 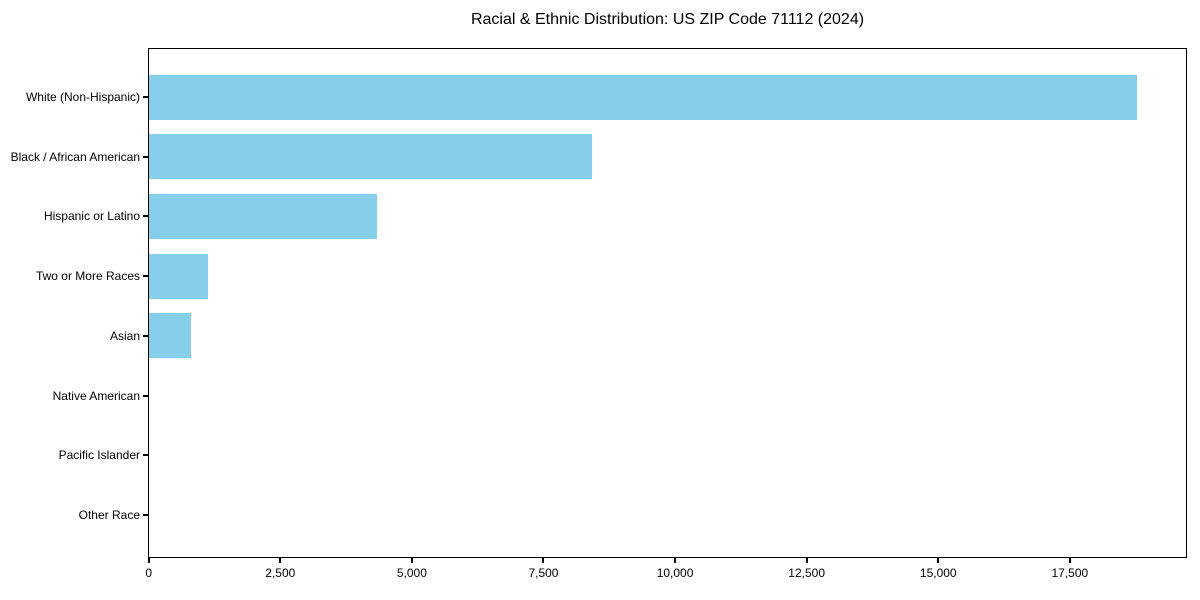 What do you see at coordinates (543, 573) in the screenshot?
I see `x-tick-label: 7,500` at bounding box center [543, 573].